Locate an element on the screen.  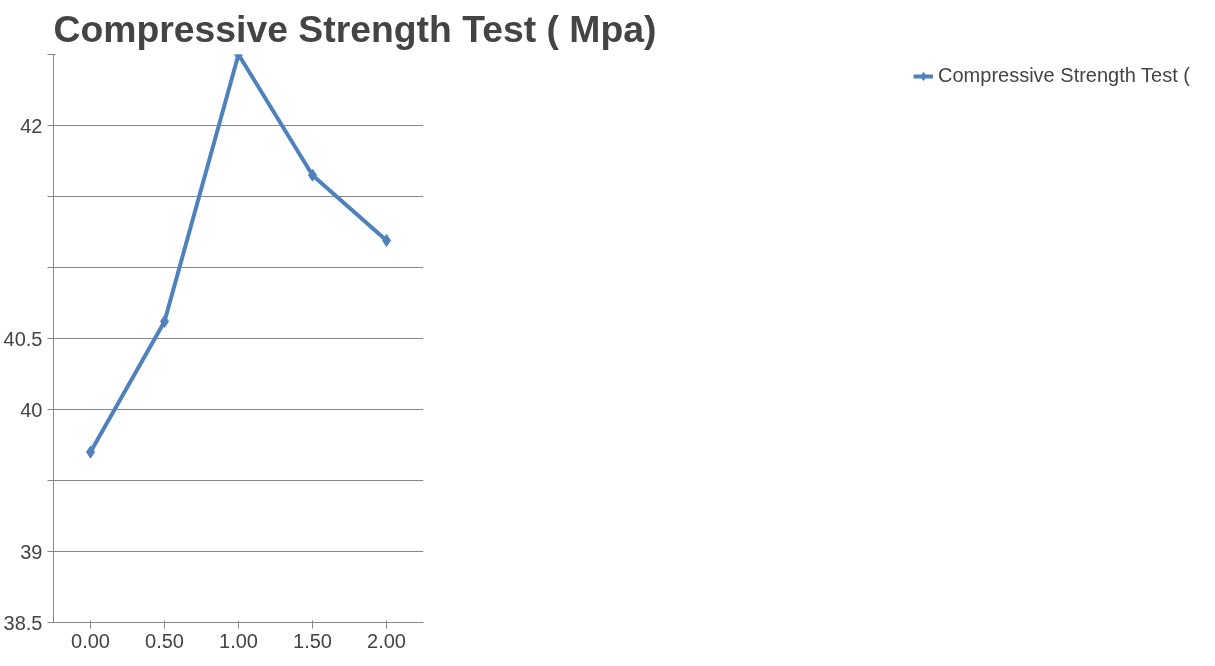
y-tick-label: 39 is located at coordinates (31, 551).